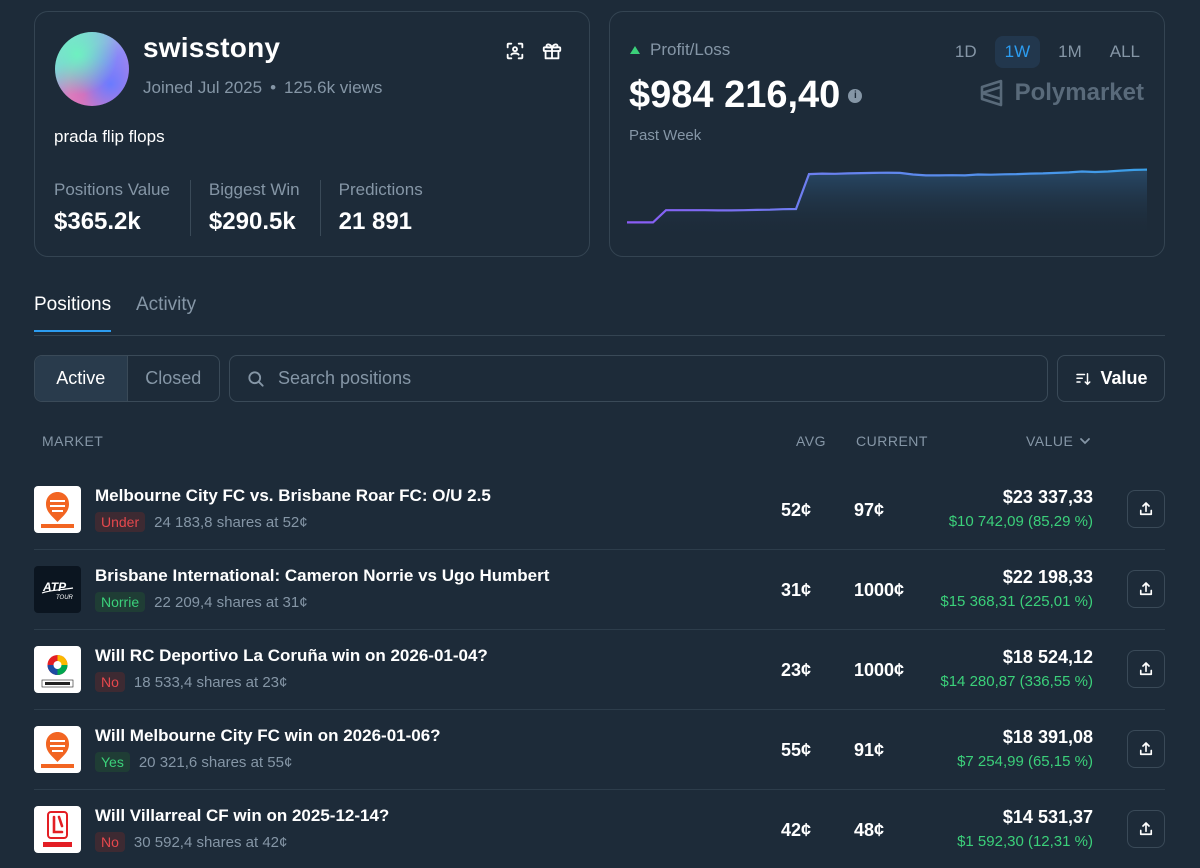 This screenshot has height=868, width=1200. I want to click on avatar, so click(92, 69).